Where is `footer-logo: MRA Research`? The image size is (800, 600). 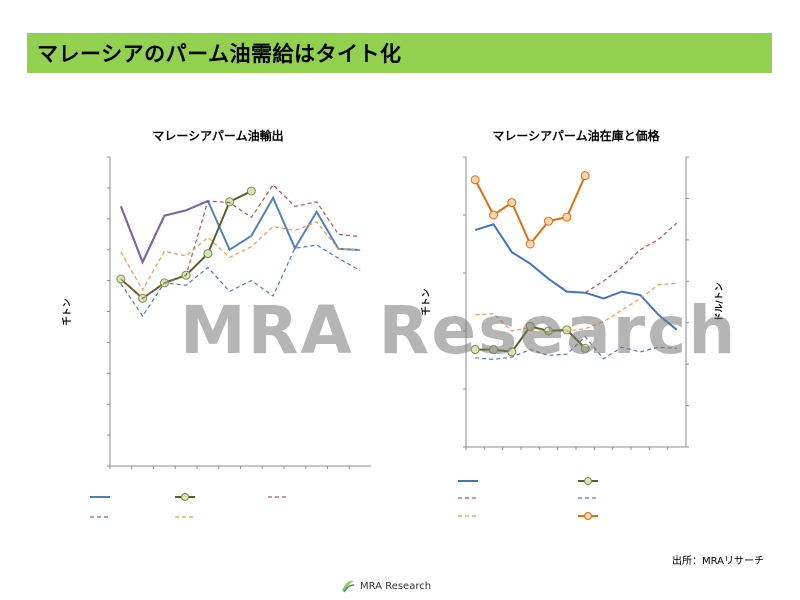 footer-logo: MRA Research is located at coordinates (385, 586).